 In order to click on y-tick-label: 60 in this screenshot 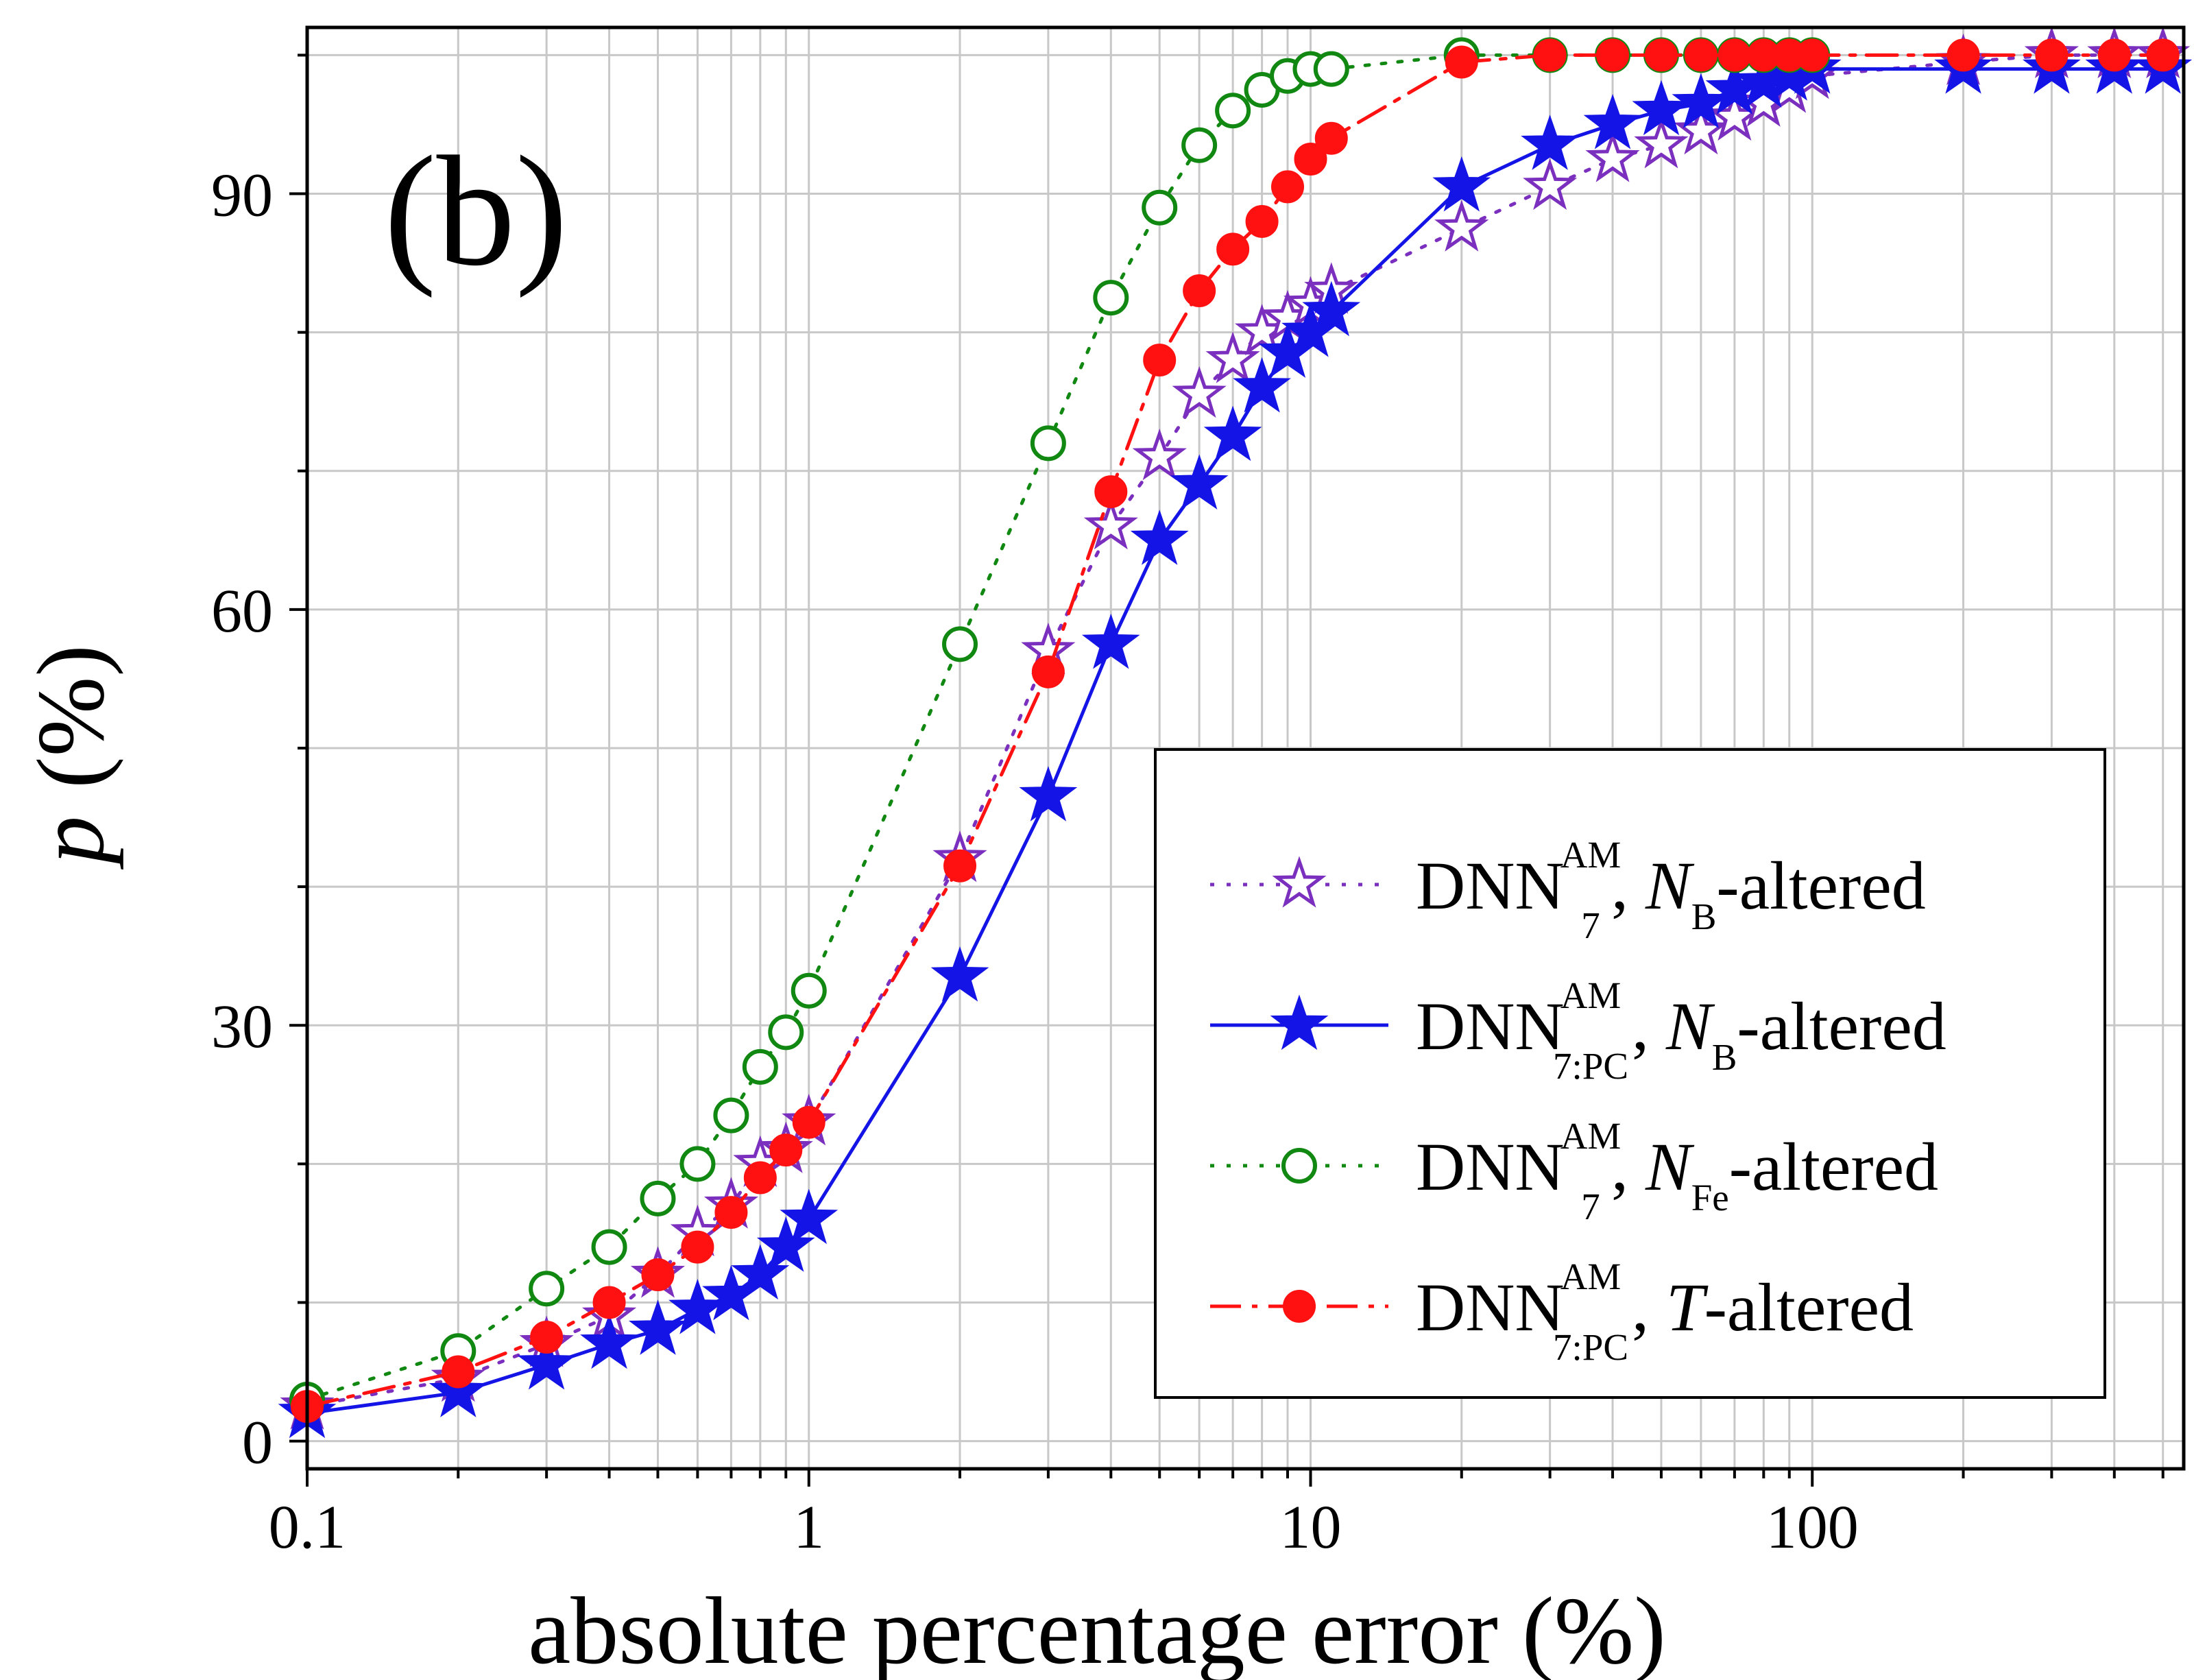, I will do `click(242, 611)`.